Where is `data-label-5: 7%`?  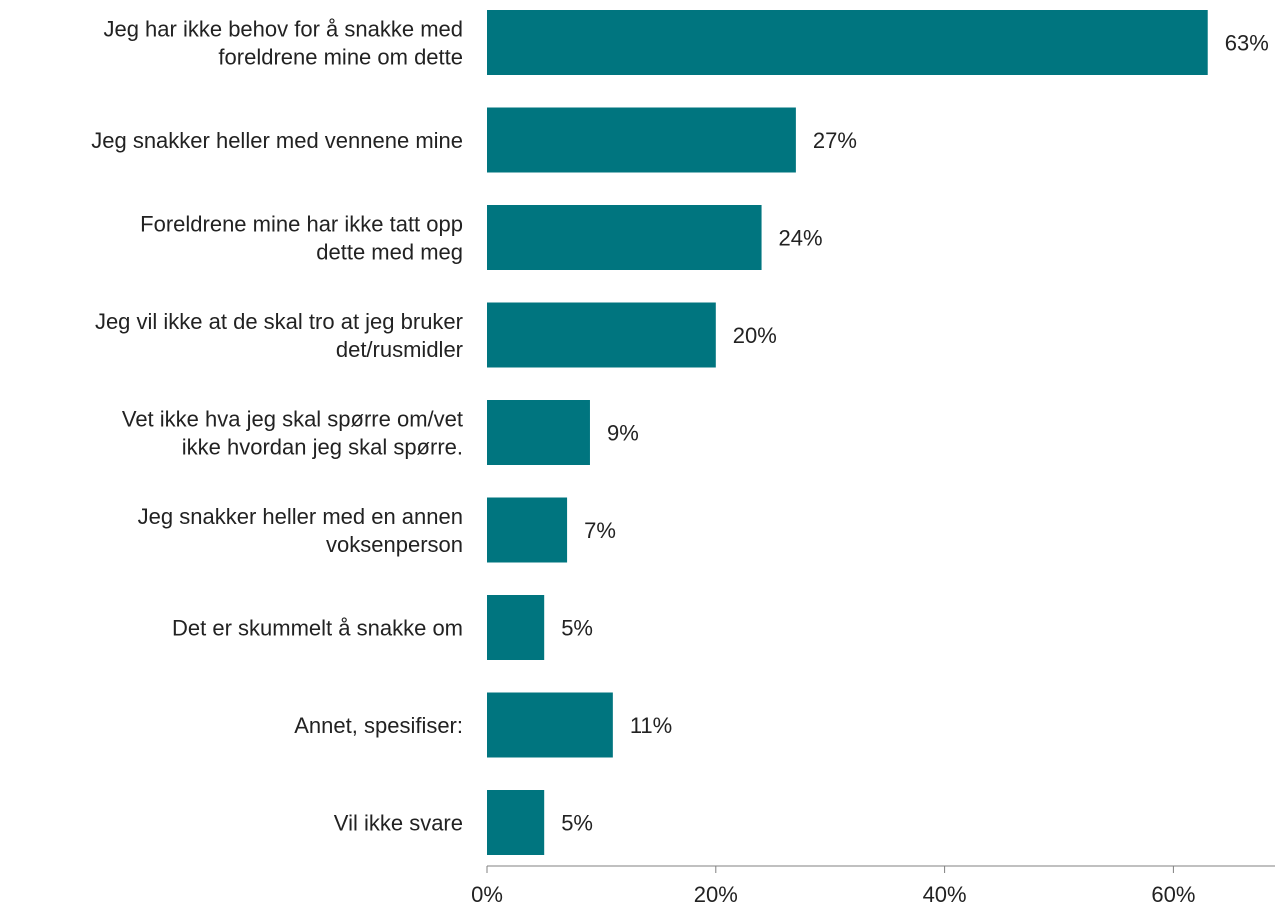 data-label-5: 7% is located at coordinates (600, 530).